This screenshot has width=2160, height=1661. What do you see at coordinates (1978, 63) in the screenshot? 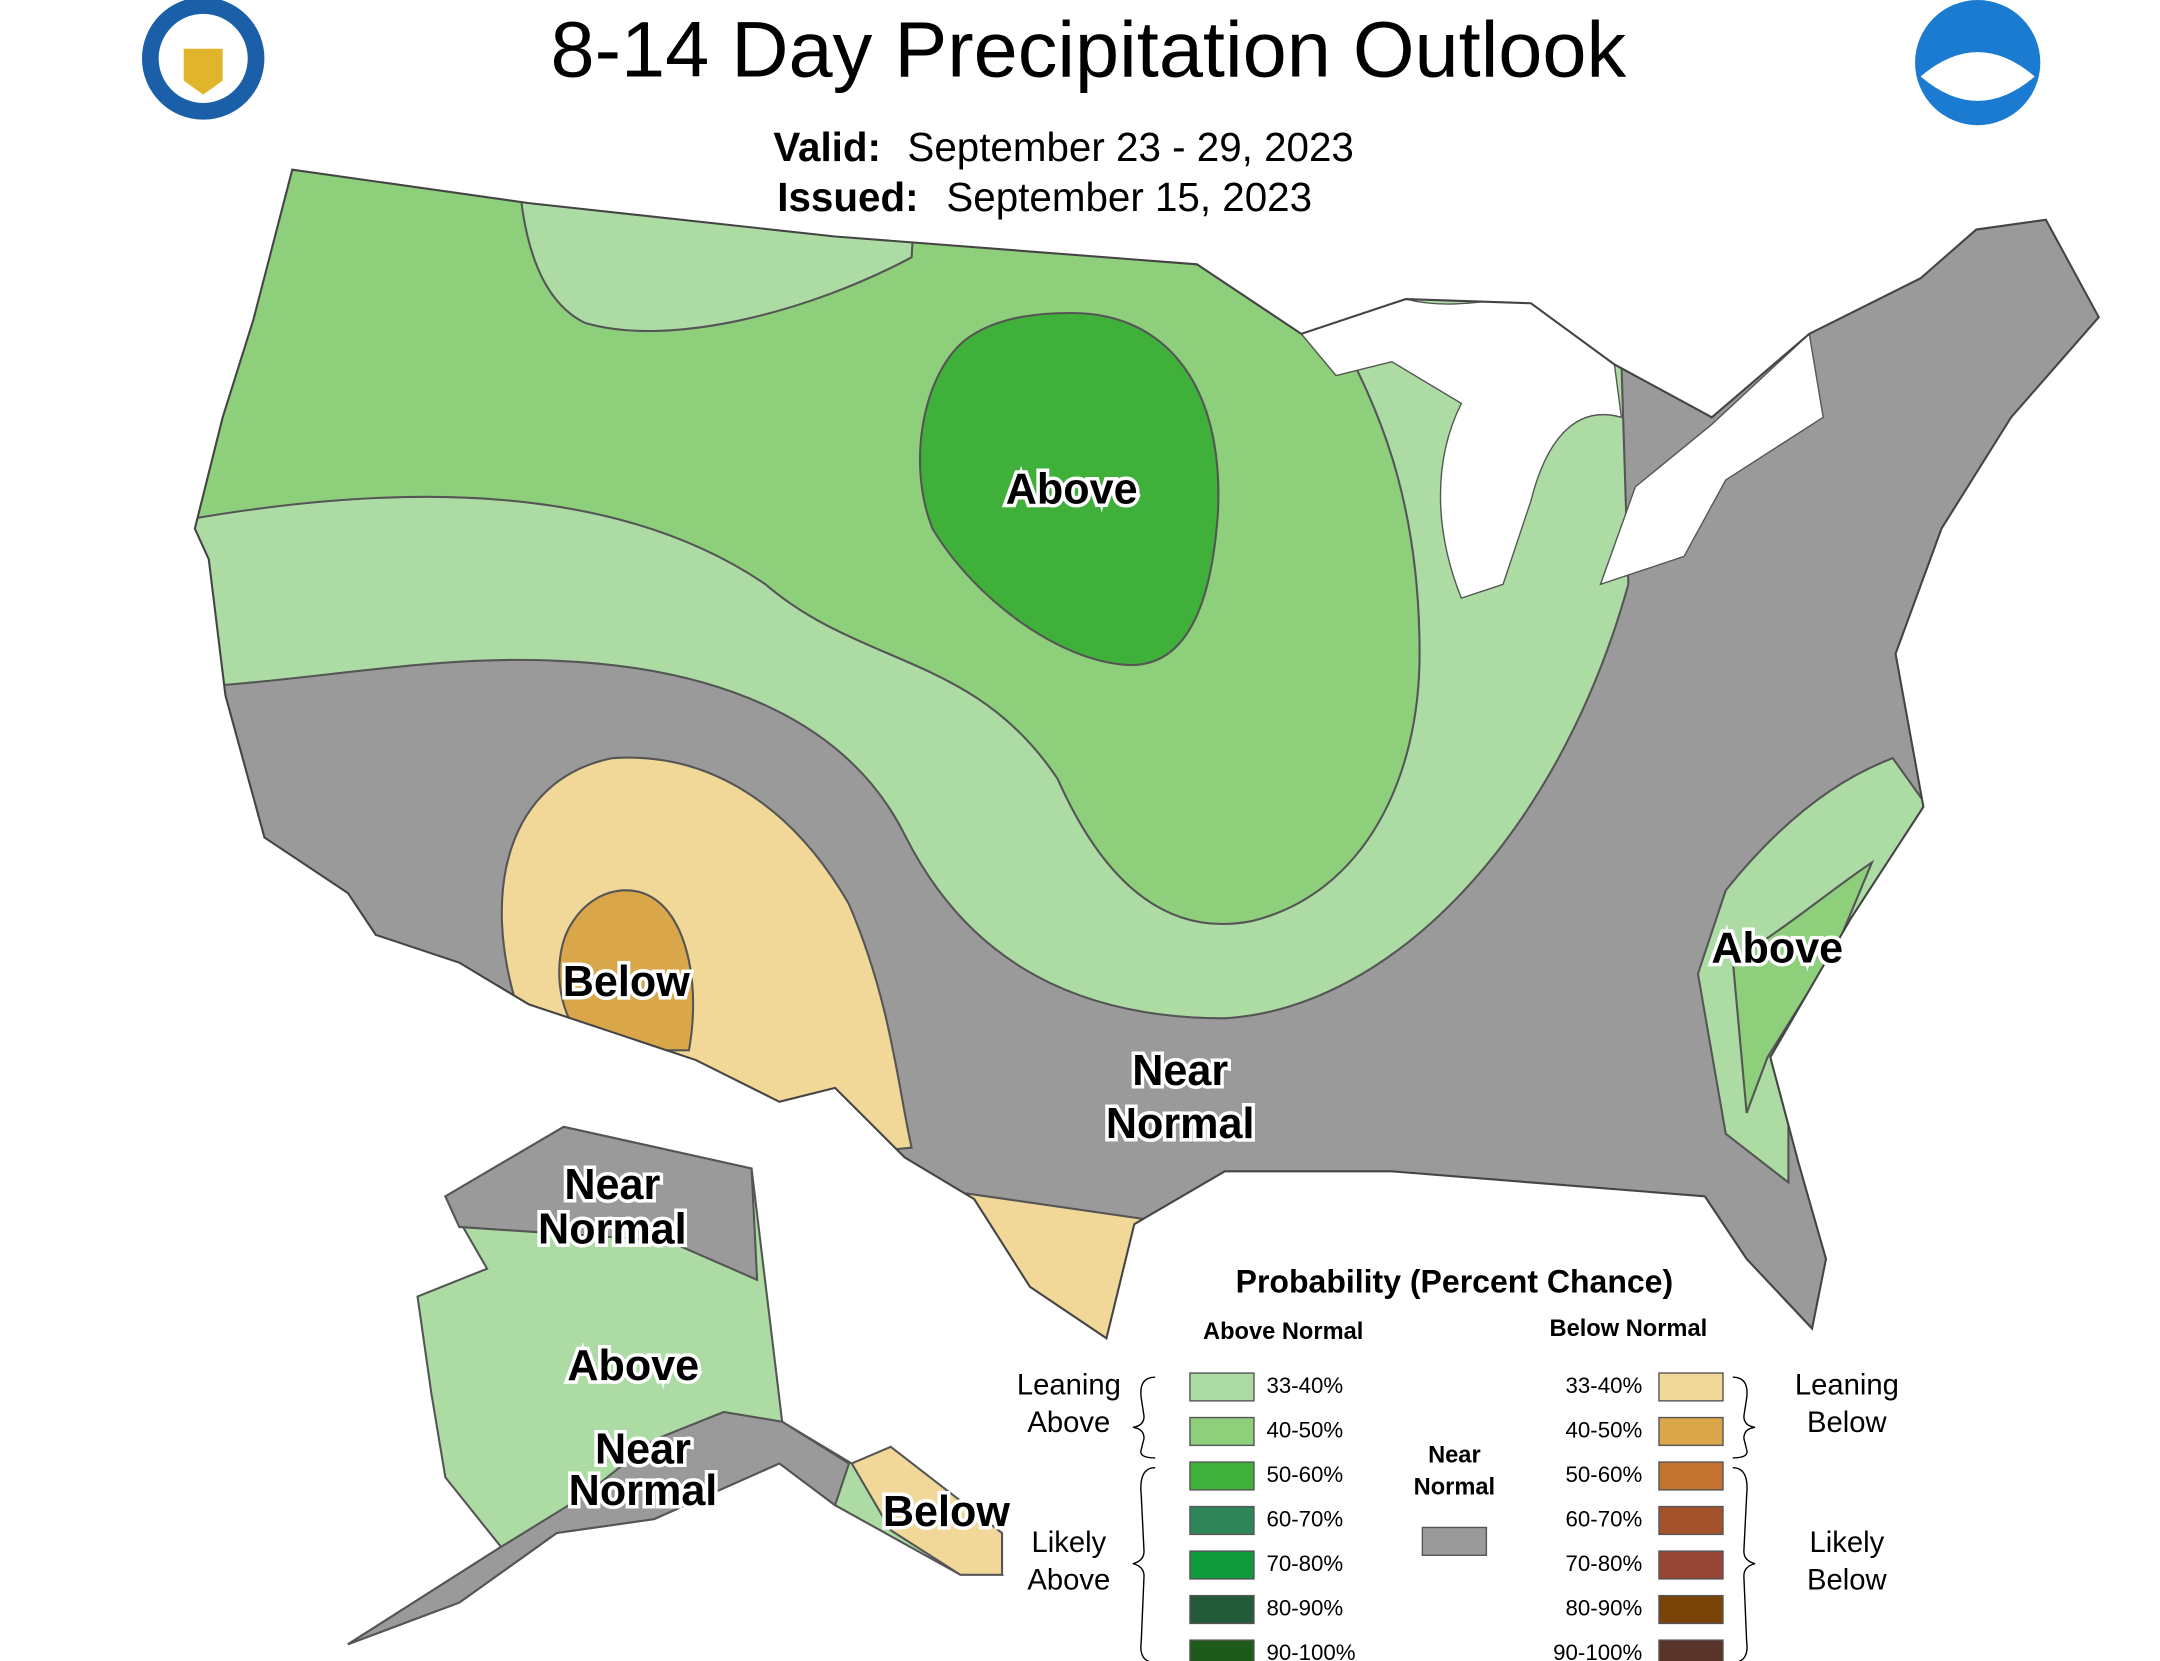
I see `logo-noaa` at bounding box center [1978, 63].